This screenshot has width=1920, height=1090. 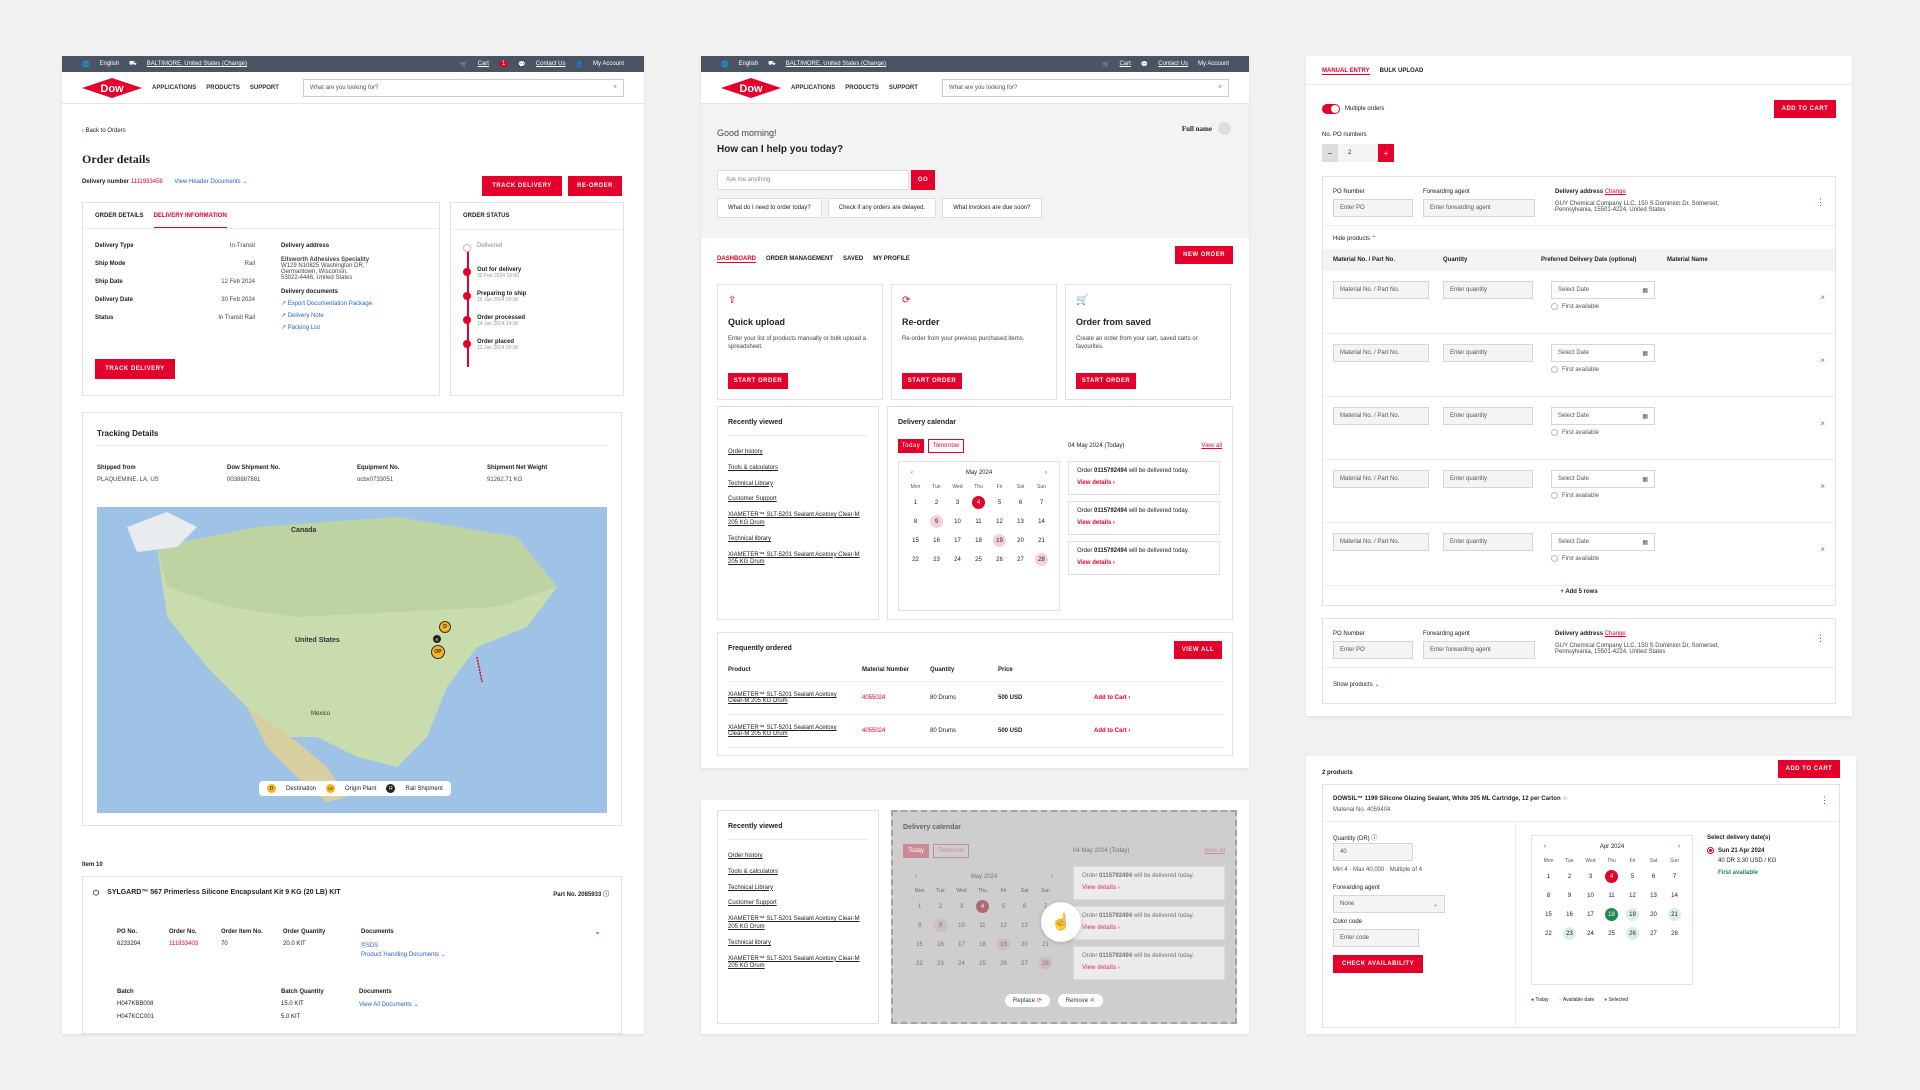 What do you see at coordinates (438, 652) in the screenshot?
I see `origin-marker: OP` at bounding box center [438, 652].